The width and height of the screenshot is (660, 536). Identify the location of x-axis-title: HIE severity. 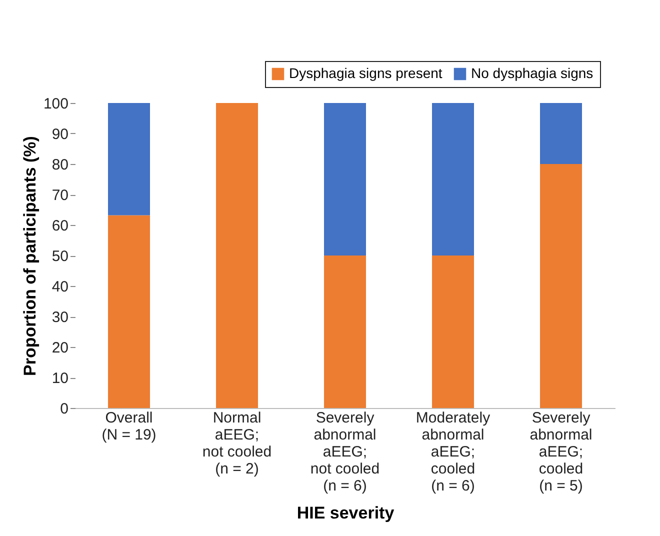
(345, 513).